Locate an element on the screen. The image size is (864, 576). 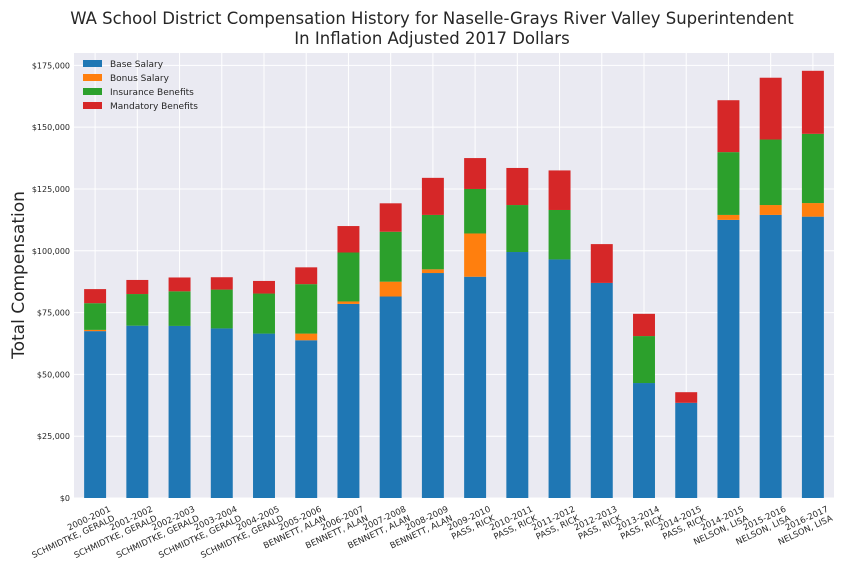
legend-label: Insurance Benefits is located at coordinates (152, 93).